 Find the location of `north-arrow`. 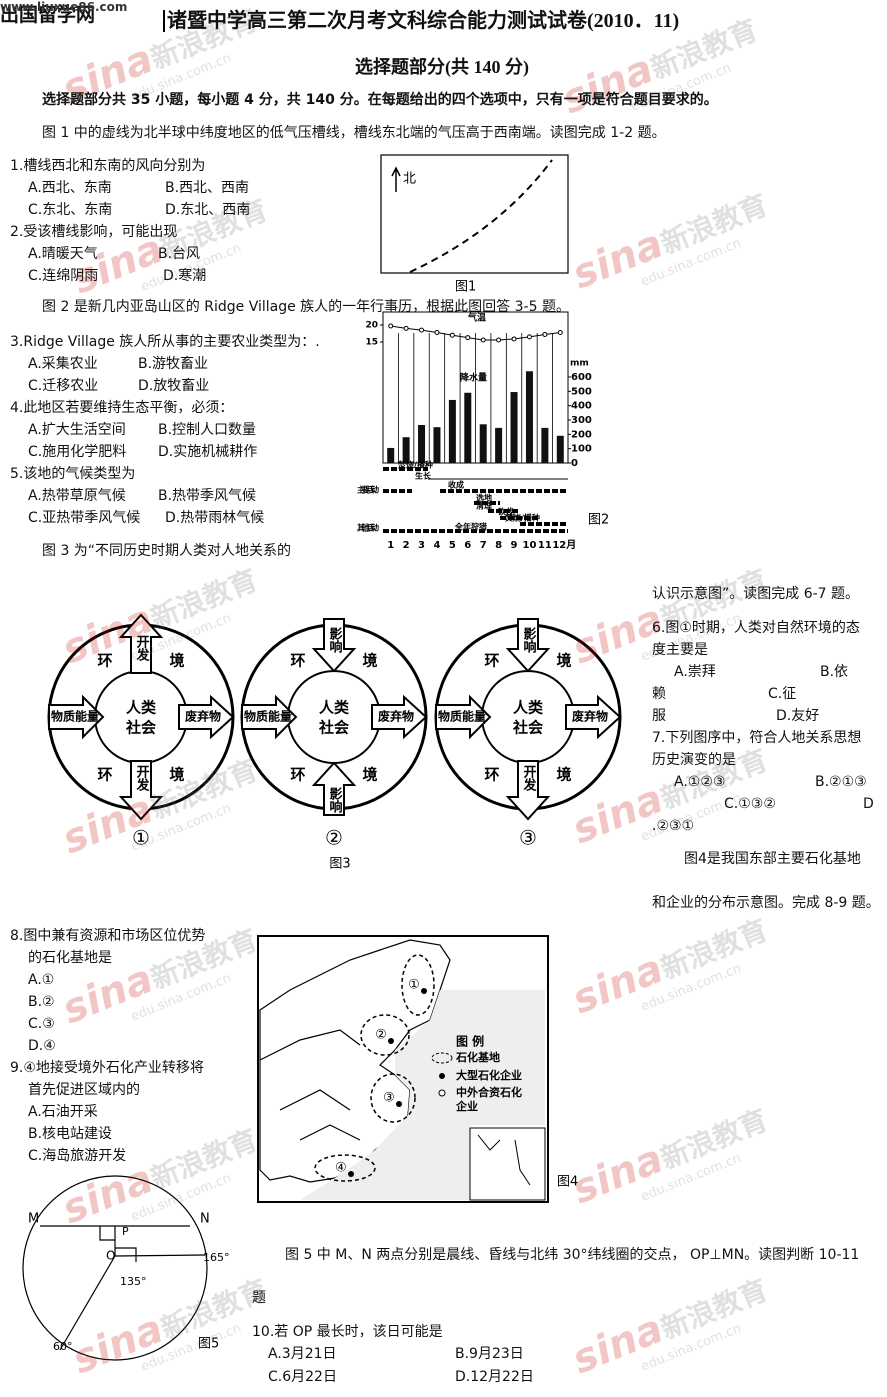

north-arrow is located at coordinates (396, 179).